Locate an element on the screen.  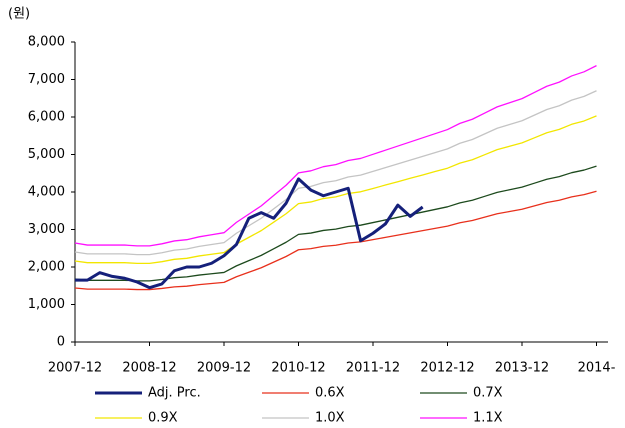
x-tick-label: 2007-12 is located at coordinates (75, 368).